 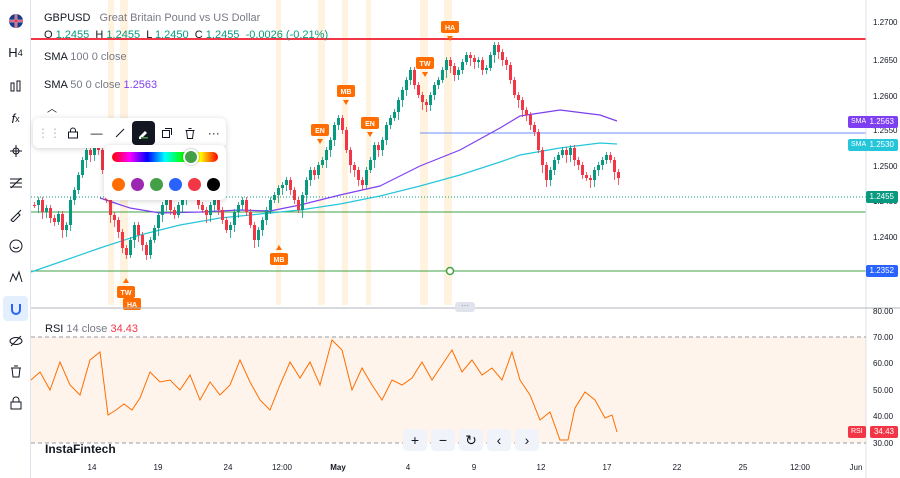 What do you see at coordinates (143, 133) in the screenshot?
I see `pencil-icon` at bounding box center [143, 133].